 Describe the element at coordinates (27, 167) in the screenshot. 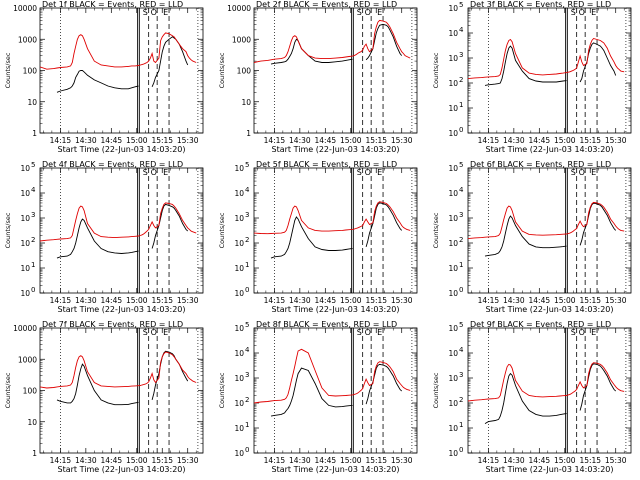

I see `y-tick-label: 10 5` at that location.